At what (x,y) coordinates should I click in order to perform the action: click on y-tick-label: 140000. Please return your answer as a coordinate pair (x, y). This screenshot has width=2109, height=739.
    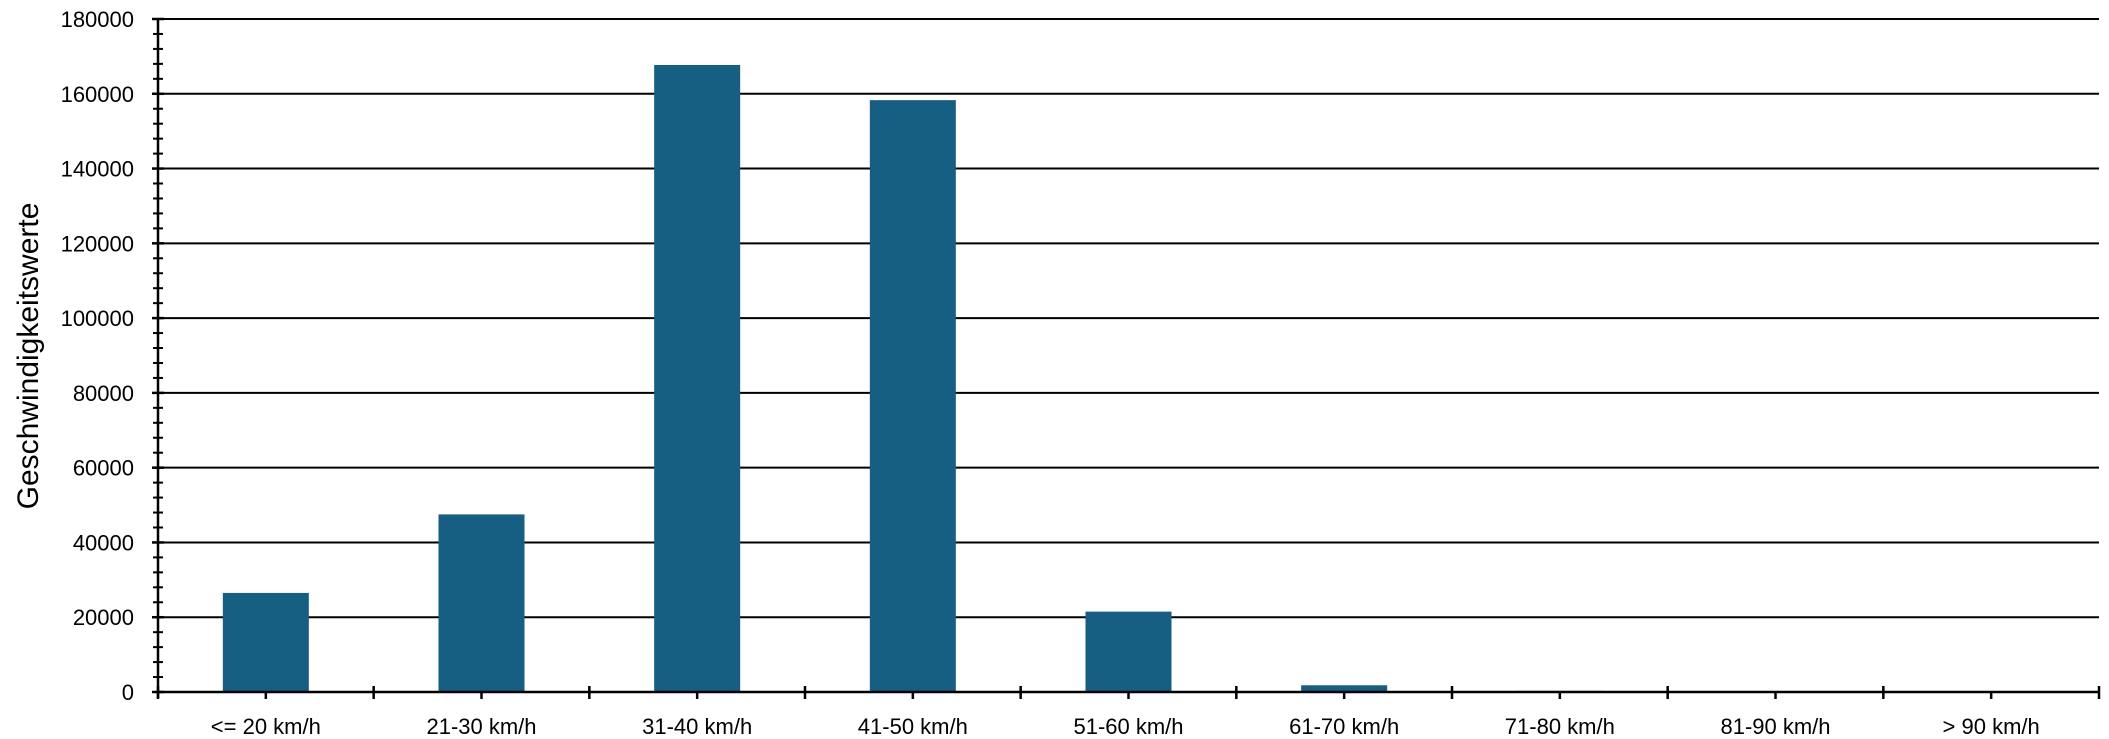
    Looking at the image, I should click on (97, 169).